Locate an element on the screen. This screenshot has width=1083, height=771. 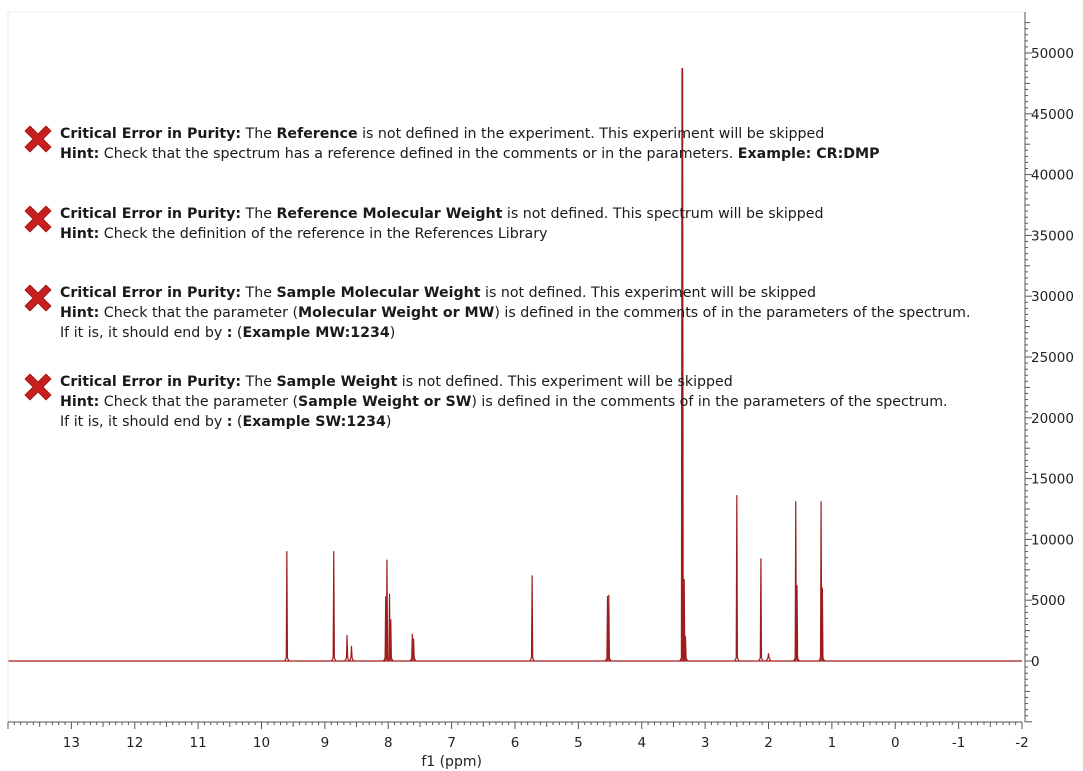
x-tick-label: 9 is located at coordinates (325, 743).